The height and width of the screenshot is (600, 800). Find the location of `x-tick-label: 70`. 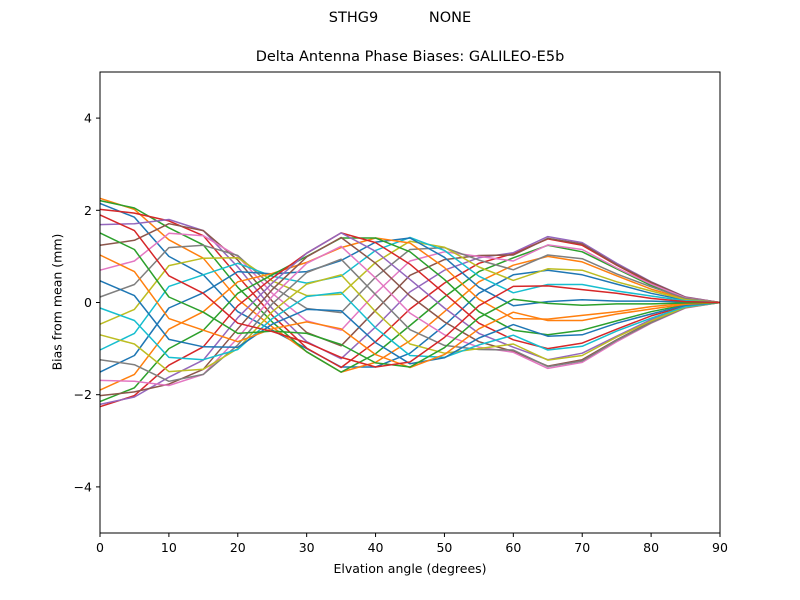

x-tick-label: 70 is located at coordinates (582, 547).